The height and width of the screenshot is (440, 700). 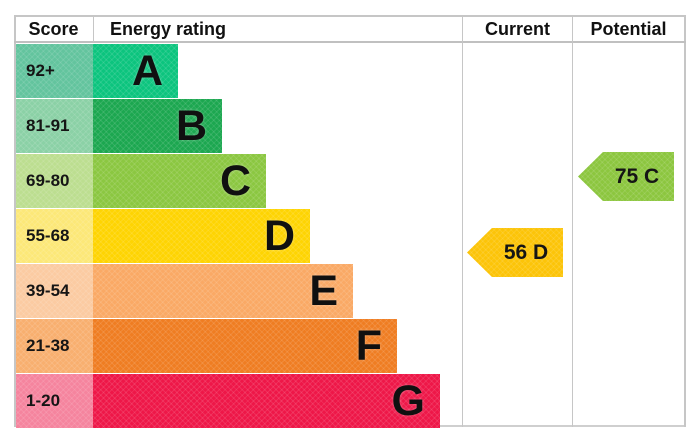 What do you see at coordinates (296, 70) in the screenshot?
I see `band-row-a: 92+ A` at bounding box center [296, 70].